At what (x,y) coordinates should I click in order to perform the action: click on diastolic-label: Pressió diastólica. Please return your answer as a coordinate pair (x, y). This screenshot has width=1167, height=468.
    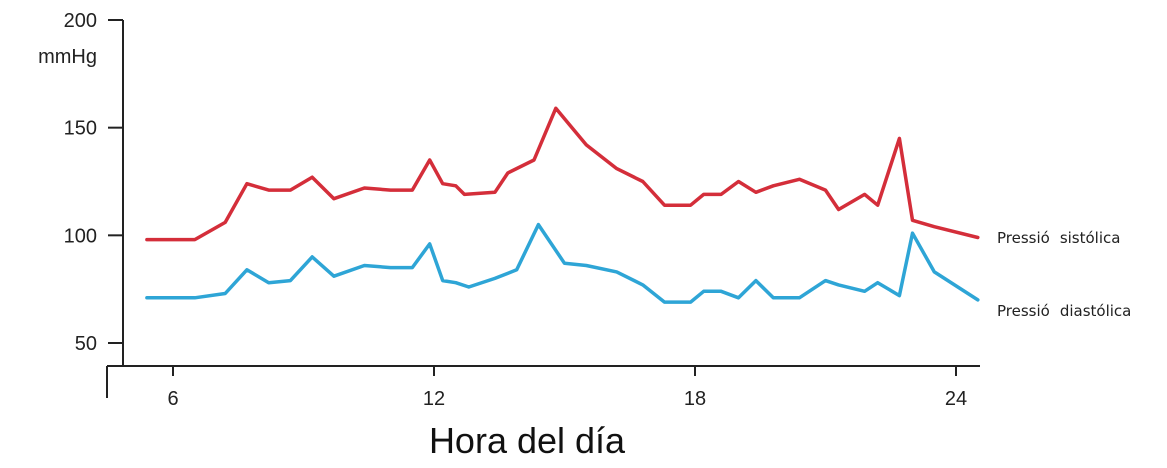
    Looking at the image, I should click on (1064, 311).